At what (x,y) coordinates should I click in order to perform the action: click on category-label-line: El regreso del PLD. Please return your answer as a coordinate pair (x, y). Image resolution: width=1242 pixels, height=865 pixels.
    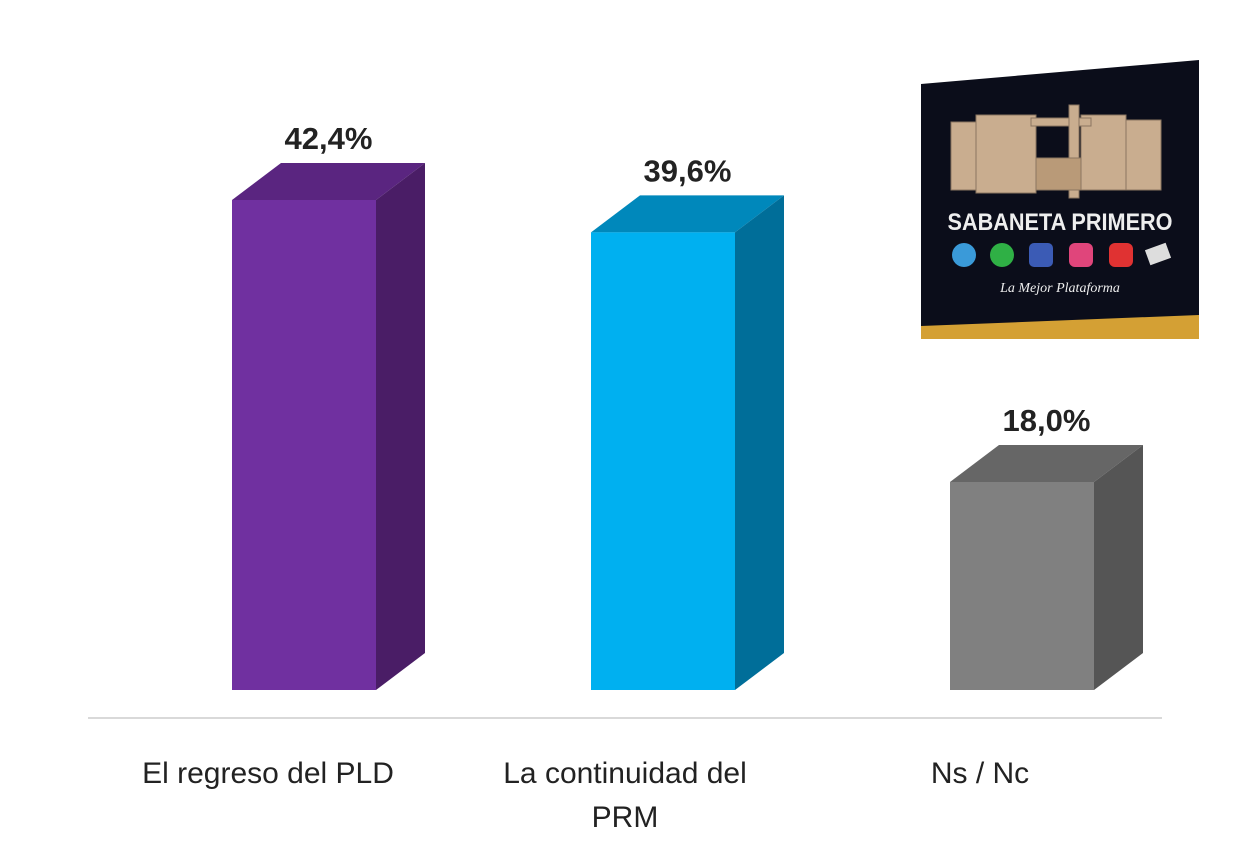
    Looking at the image, I should click on (268, 773).